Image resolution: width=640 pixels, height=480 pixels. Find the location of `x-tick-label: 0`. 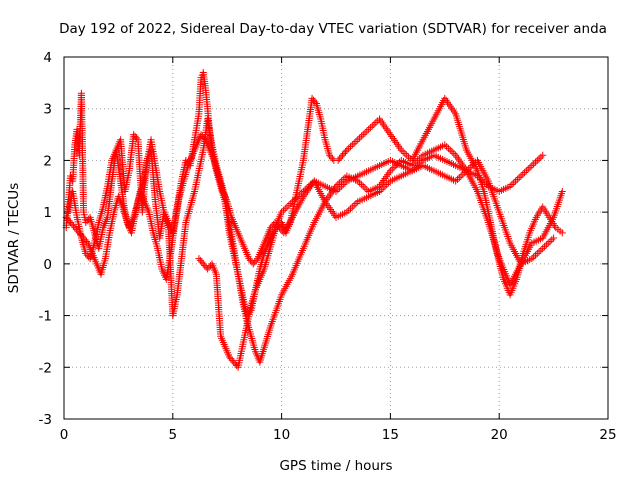

x-tick-label: 0 is located at coordinates (64, 435).